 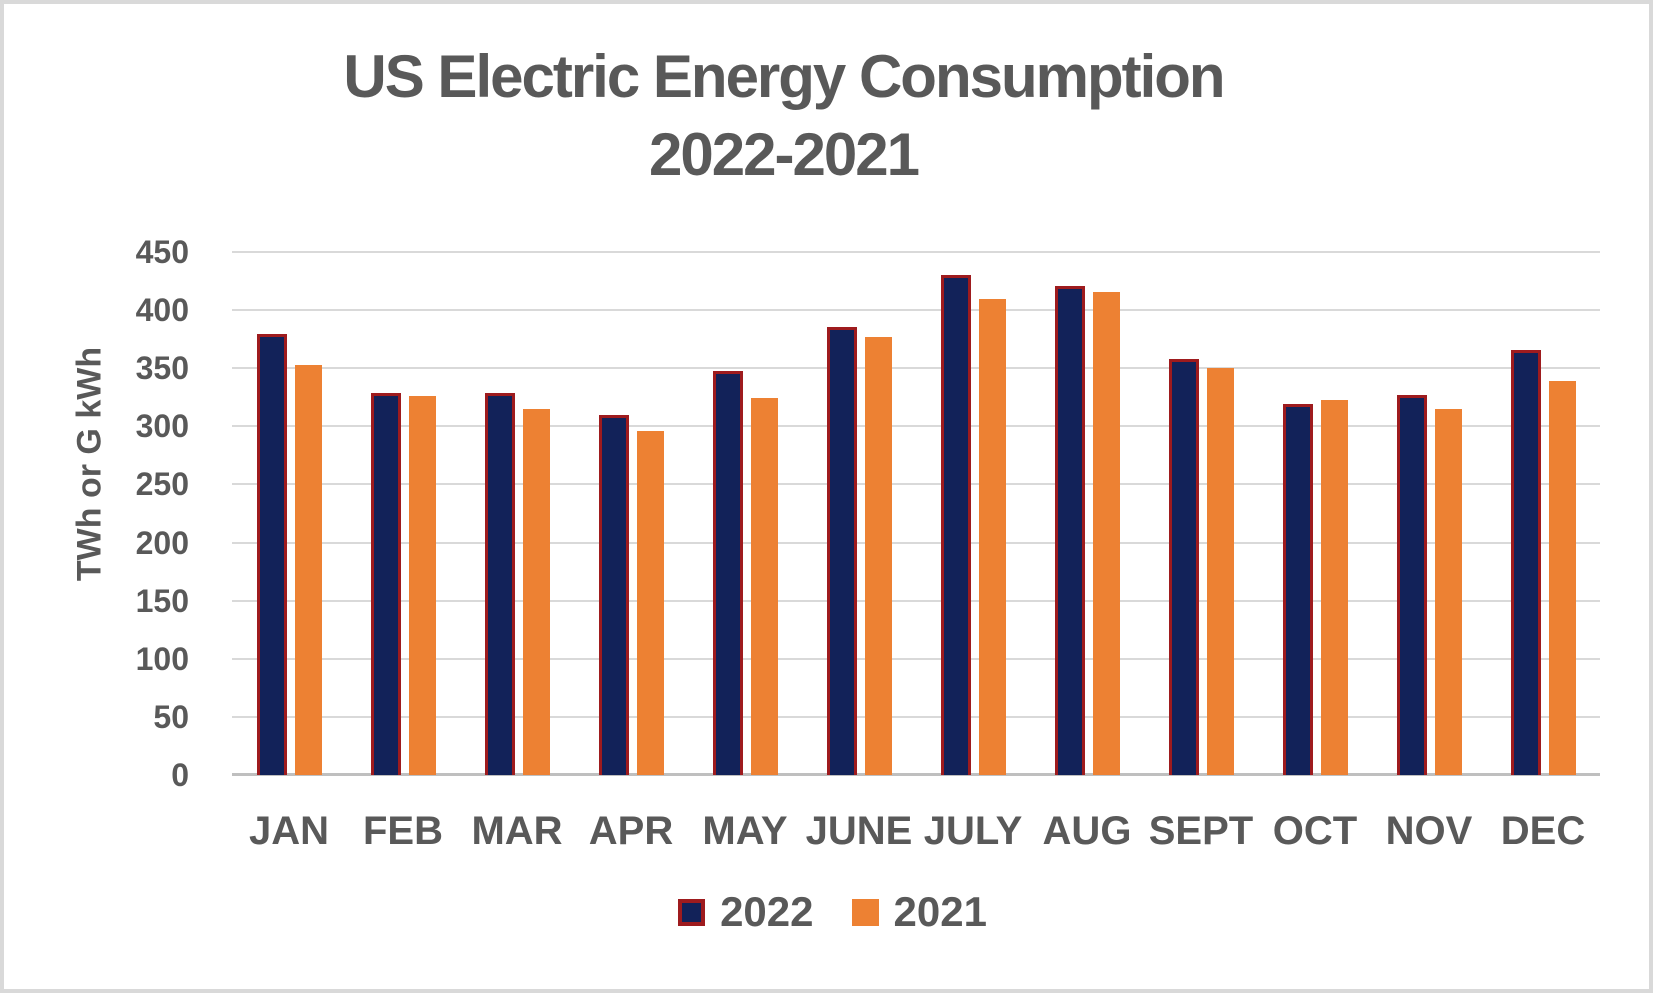 What do you see at coordinates (1315, 513) in the screenshot?
I see `bar-group-oct` at bounding box center [1315, 513].